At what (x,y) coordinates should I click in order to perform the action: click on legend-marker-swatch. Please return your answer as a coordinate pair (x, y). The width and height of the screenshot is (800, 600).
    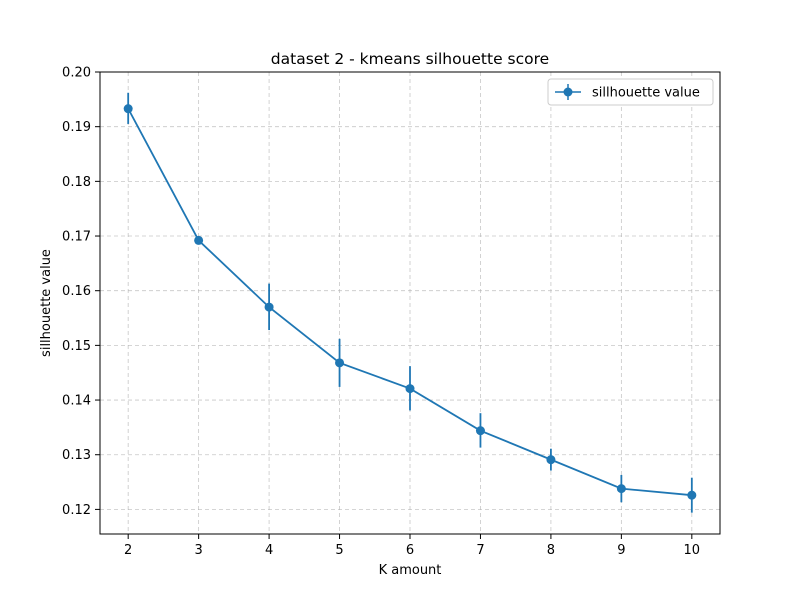
    Looking at the image, I should click on (568, 92).